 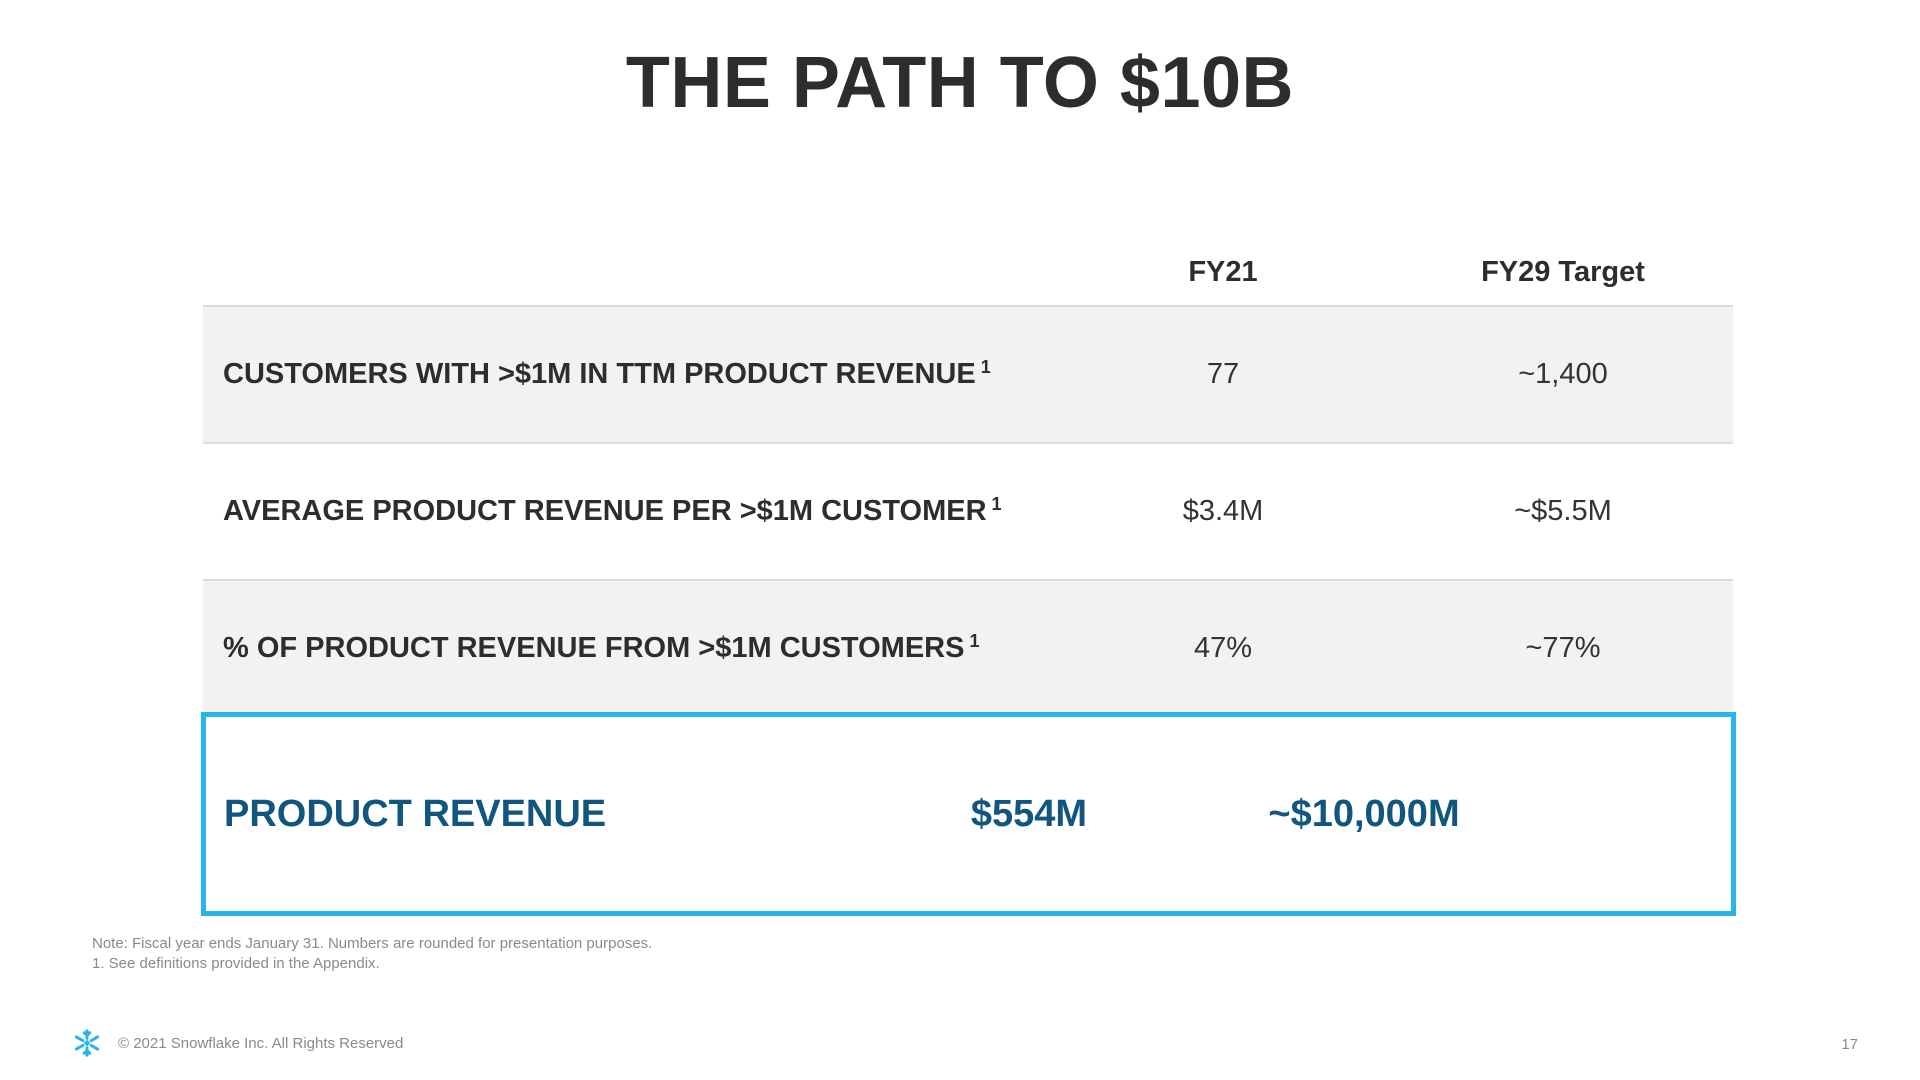 I want to click on product-revenue-fy21: $554M, so click(x=1029, y=814).